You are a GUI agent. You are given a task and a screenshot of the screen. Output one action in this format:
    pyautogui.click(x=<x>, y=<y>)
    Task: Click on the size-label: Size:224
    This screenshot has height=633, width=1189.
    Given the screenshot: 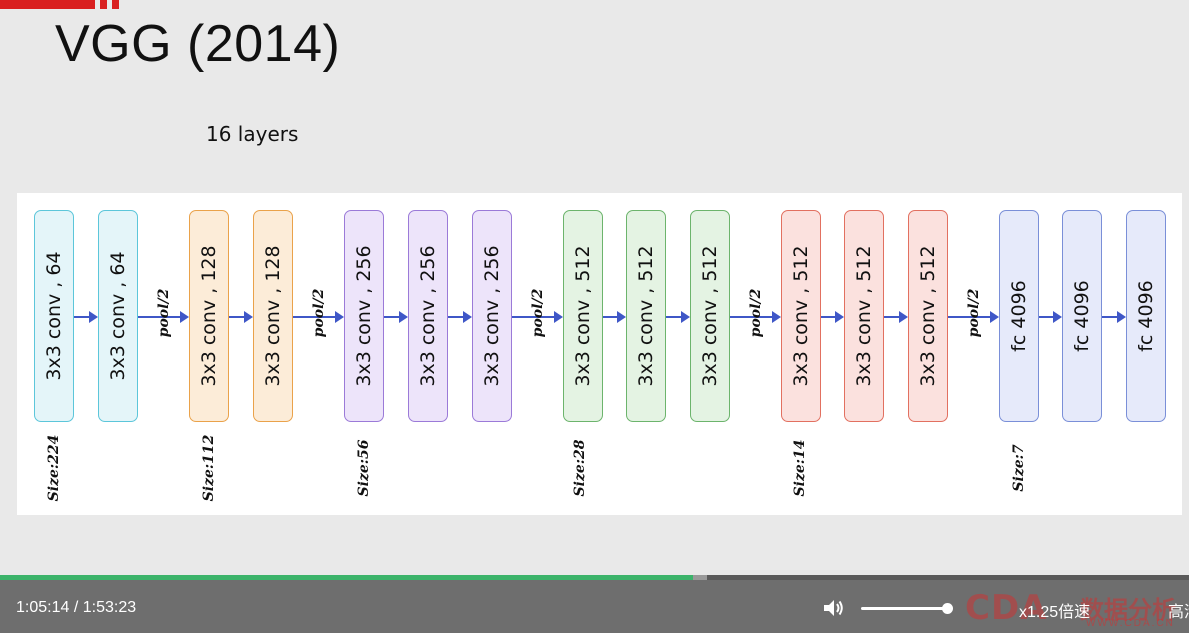 What is the action you would take?
    pyautogui.click(x=54, y=468)
    